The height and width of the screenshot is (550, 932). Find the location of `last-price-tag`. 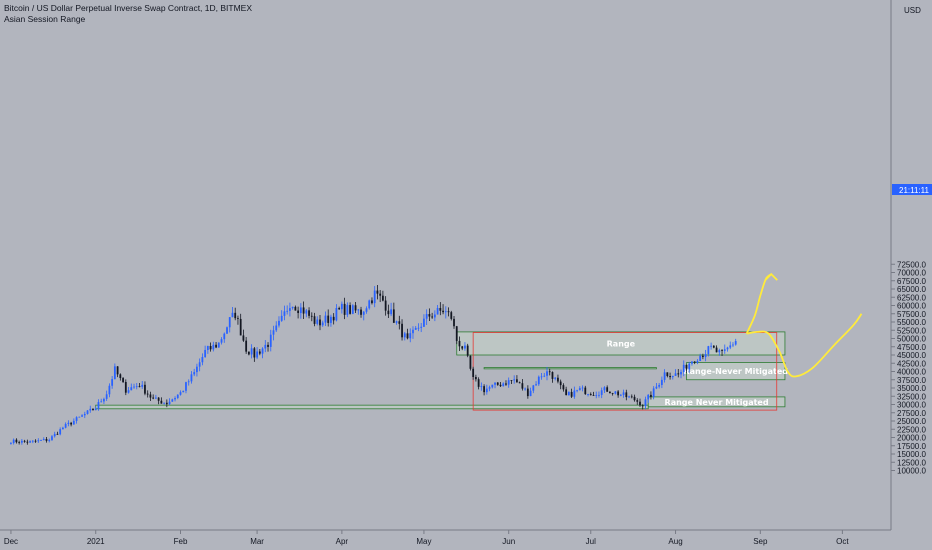

last-price-tag is located at coordinates (912, 189).